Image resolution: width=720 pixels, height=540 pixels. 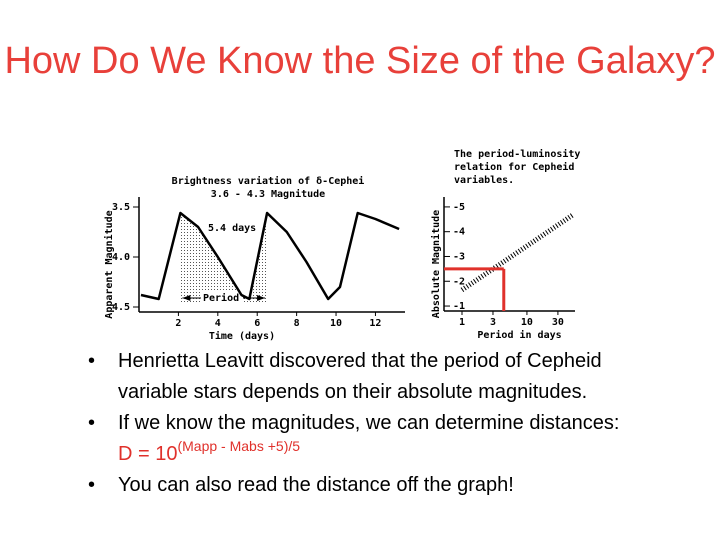 What do you see at coordinates (121, 207) in the screenshot?
I see `y-tick-label: 3.5` at bounding box center [121, 207].